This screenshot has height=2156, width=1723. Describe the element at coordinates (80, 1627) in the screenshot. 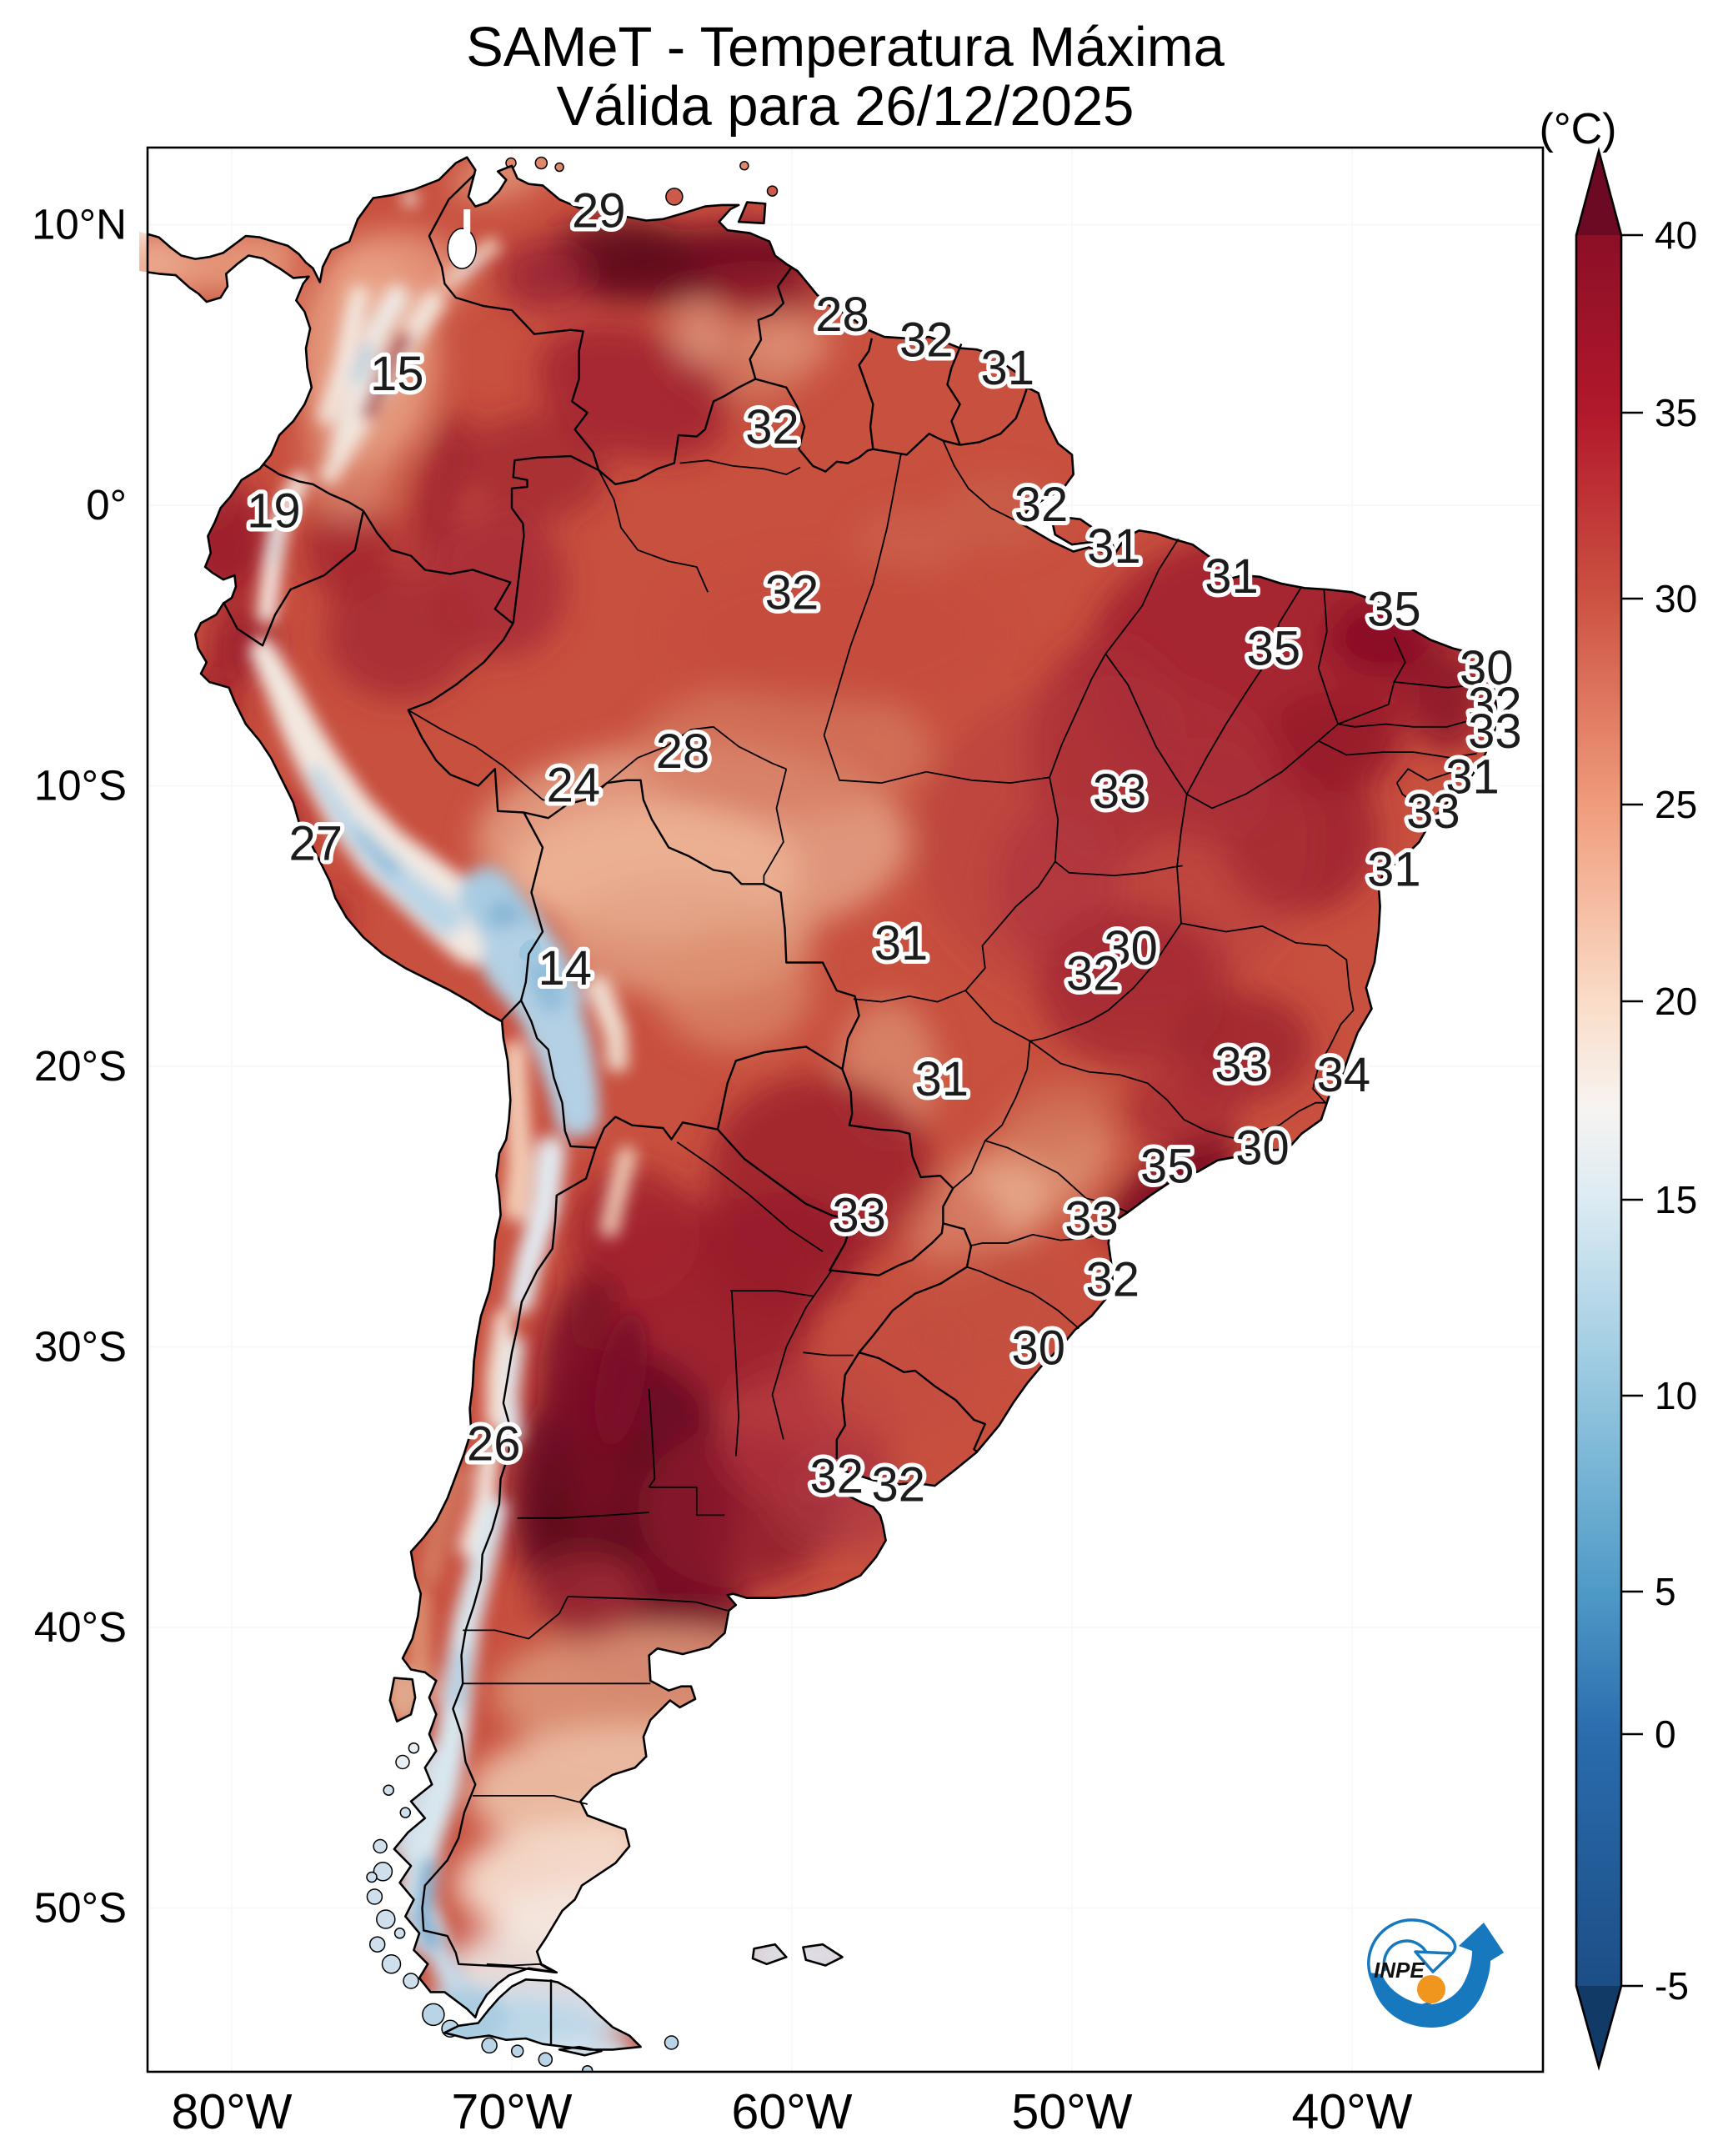

I see `svg-text: 40°S` at that location.